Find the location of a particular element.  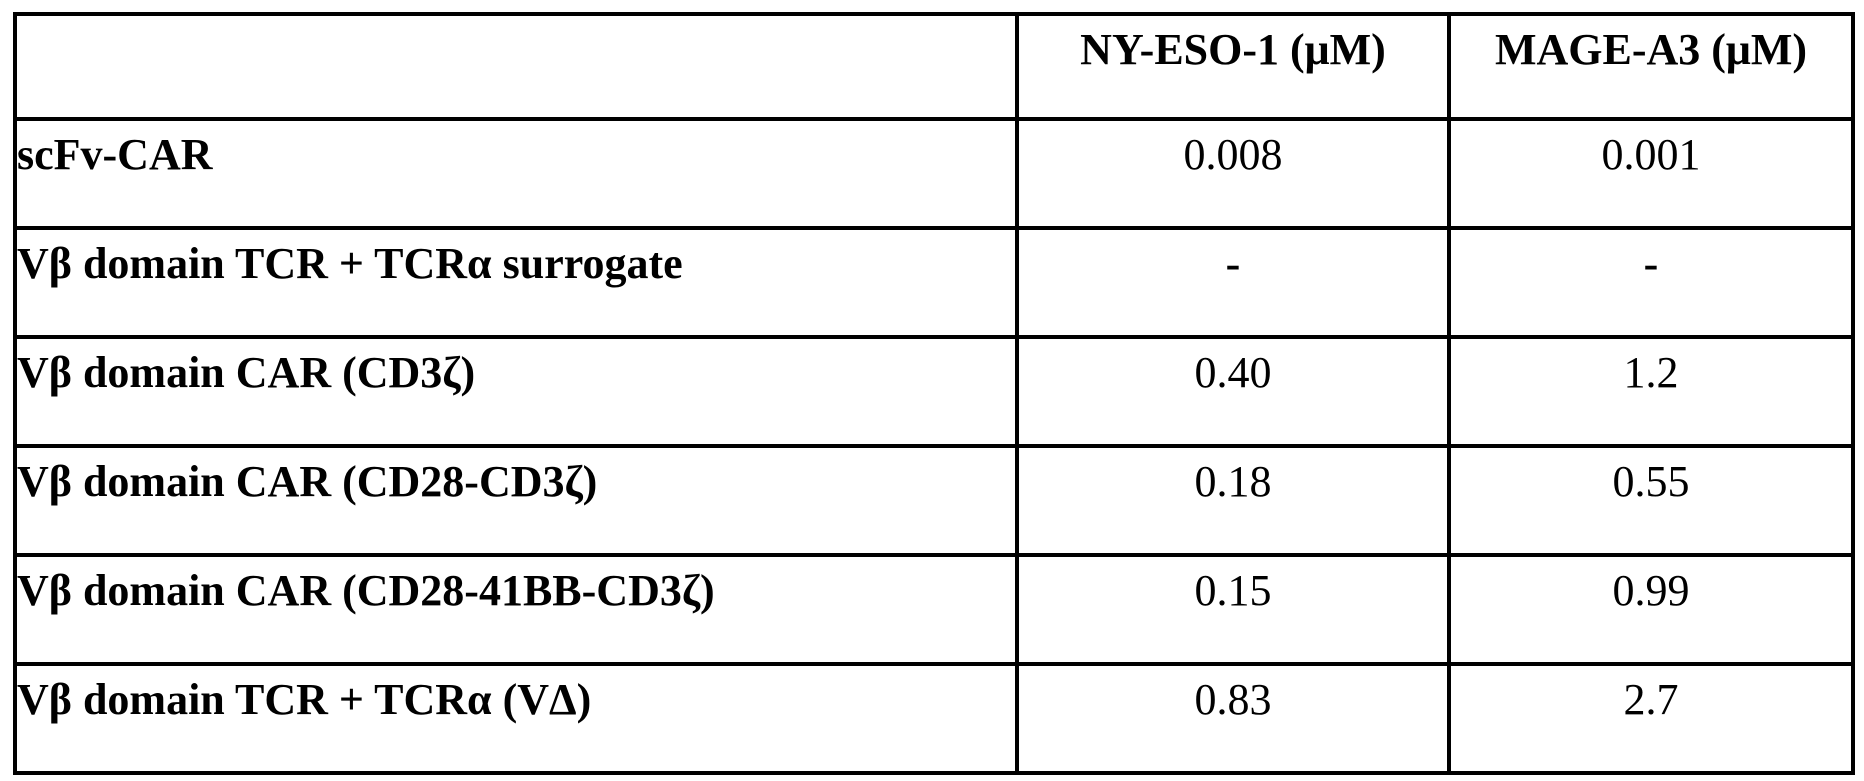

row-label: Vβ domain CAR (CD28-CD3ζ) is located at coordinates (516, 500).